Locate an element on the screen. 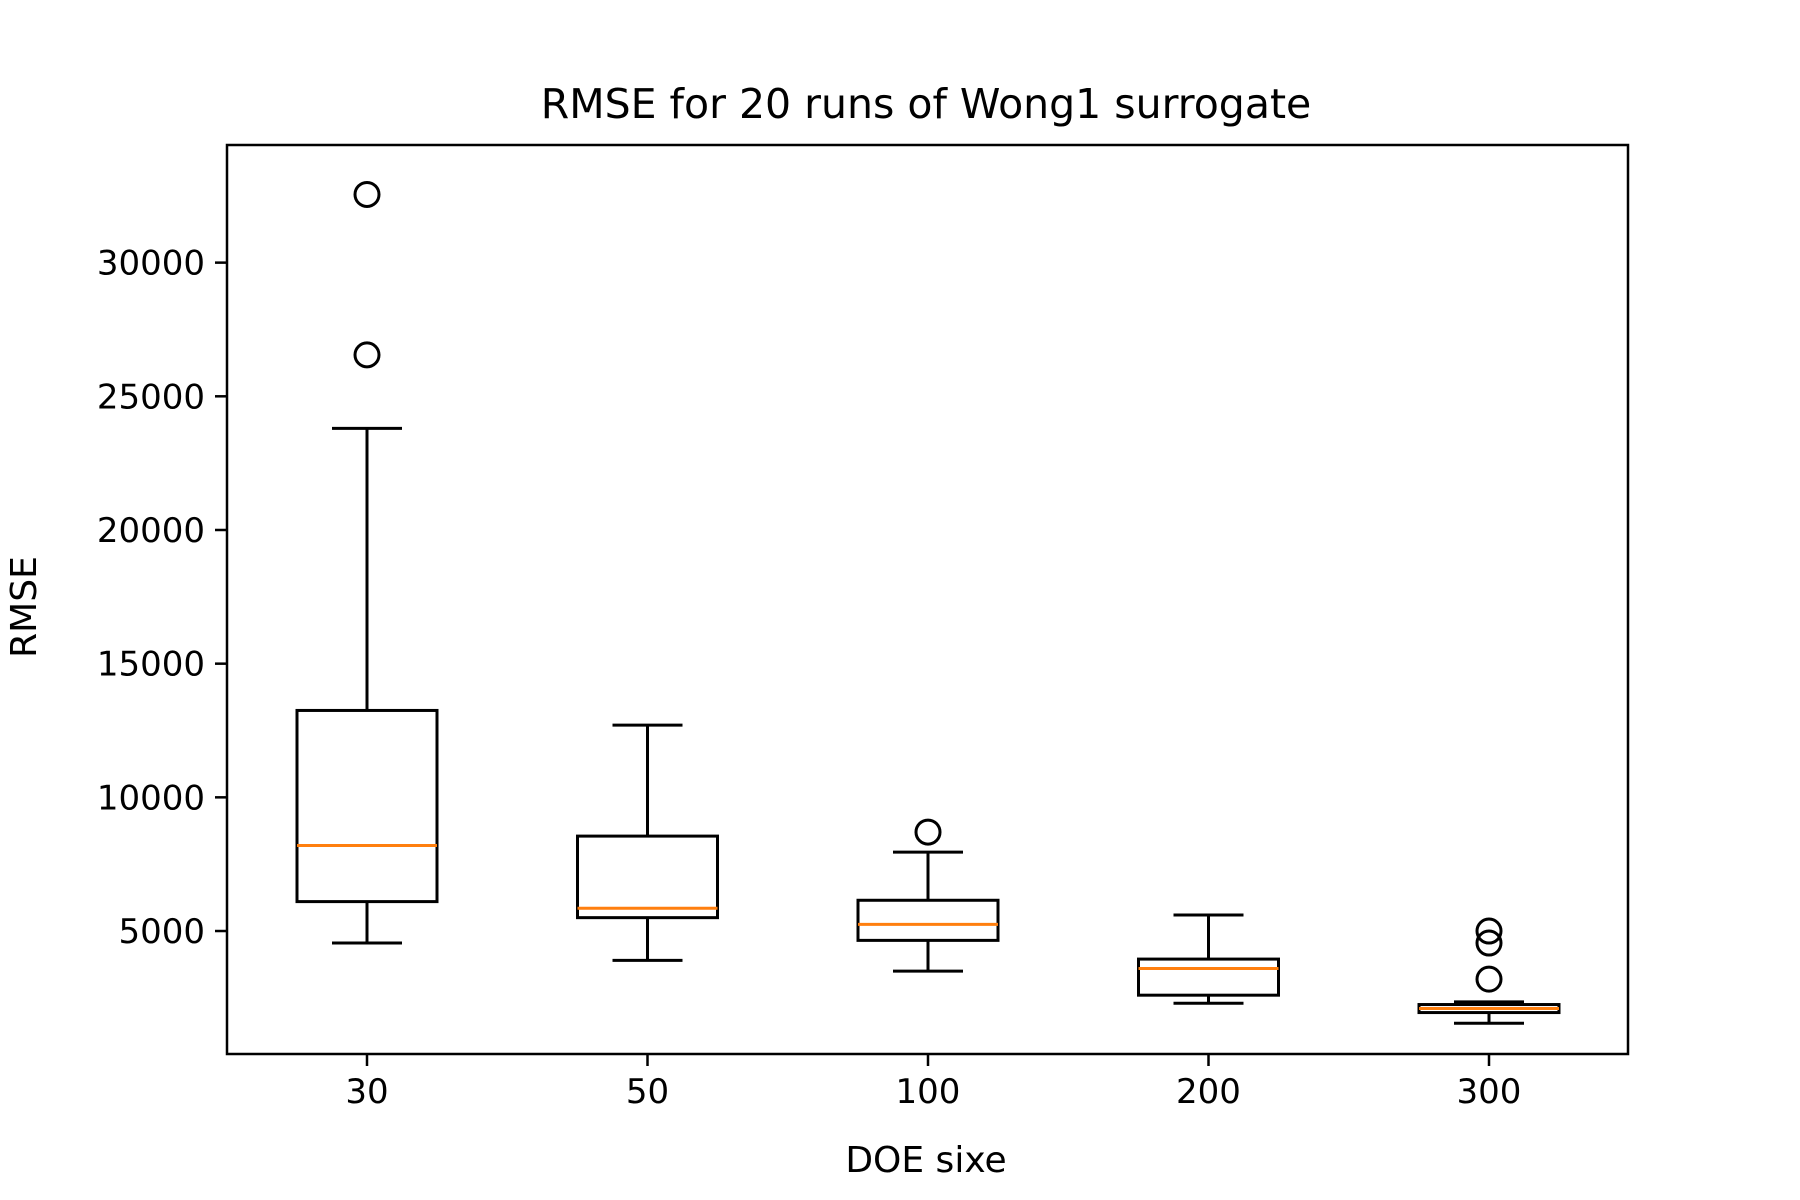 Image resolution: width=1800 pixels, height=1200 pixels. x-axis-label: DOE sixe is located at coordinates (925, 1160).